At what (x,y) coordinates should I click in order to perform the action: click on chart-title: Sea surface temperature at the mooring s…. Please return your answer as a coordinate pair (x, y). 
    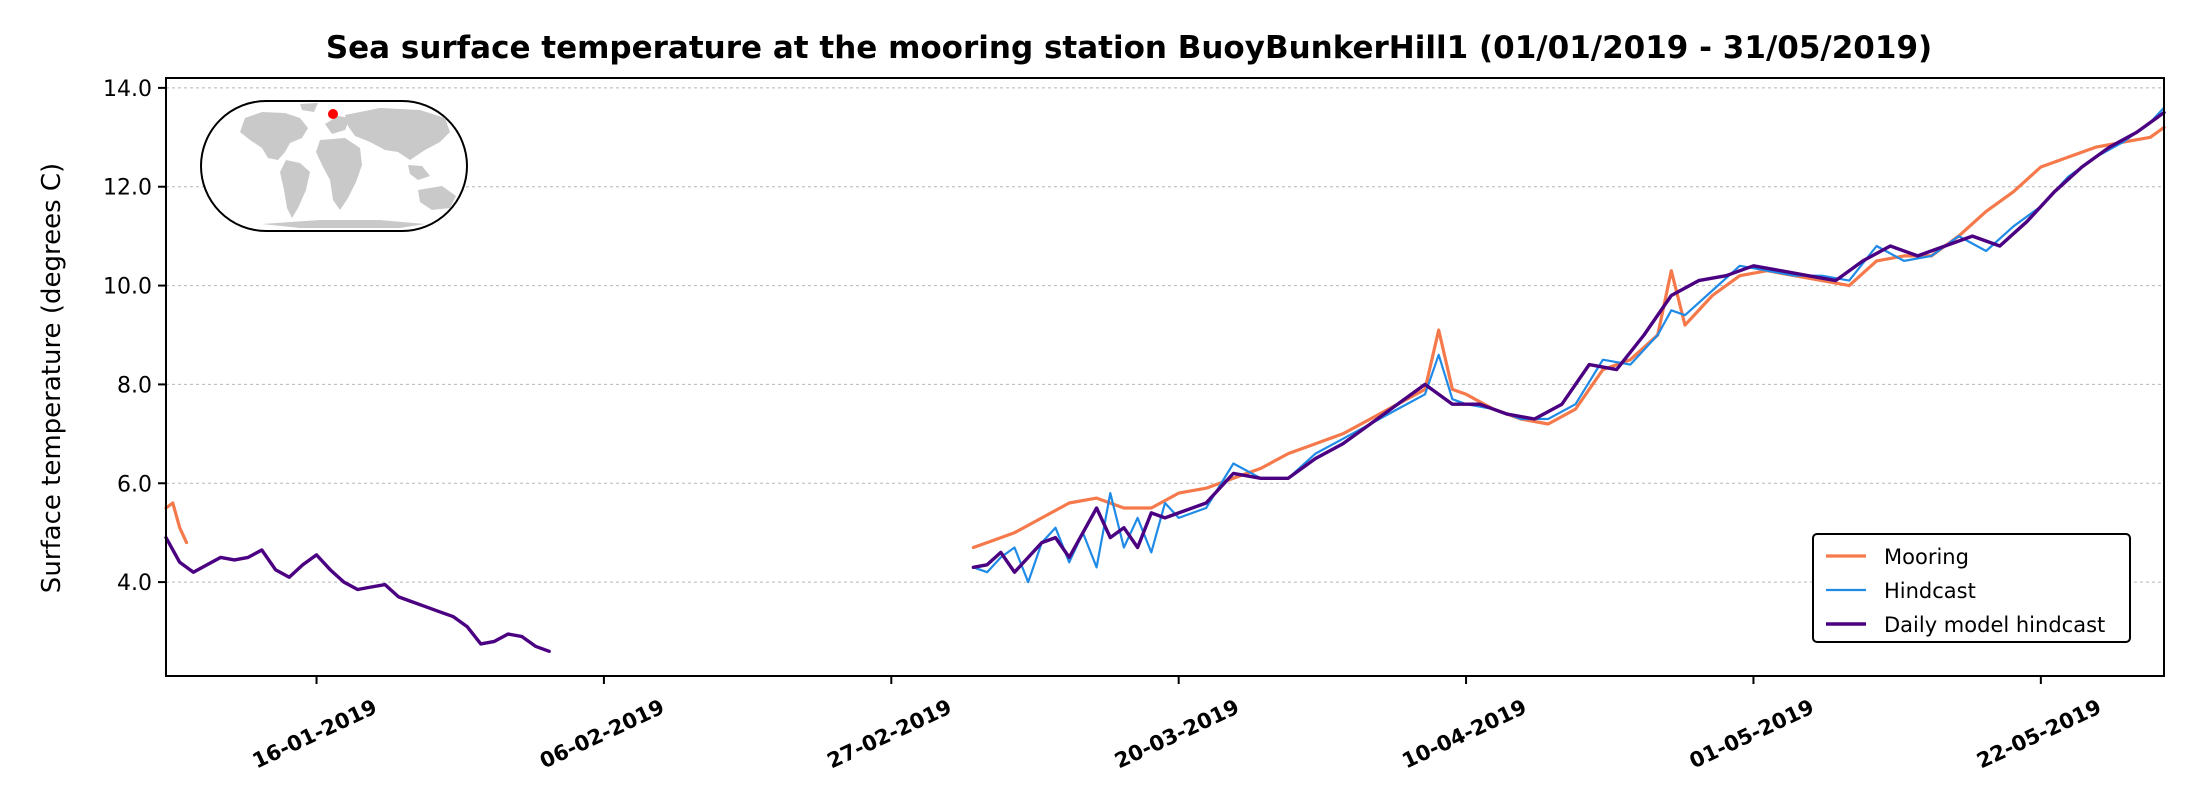
    Looking at the image, I should click on (1129, 48).